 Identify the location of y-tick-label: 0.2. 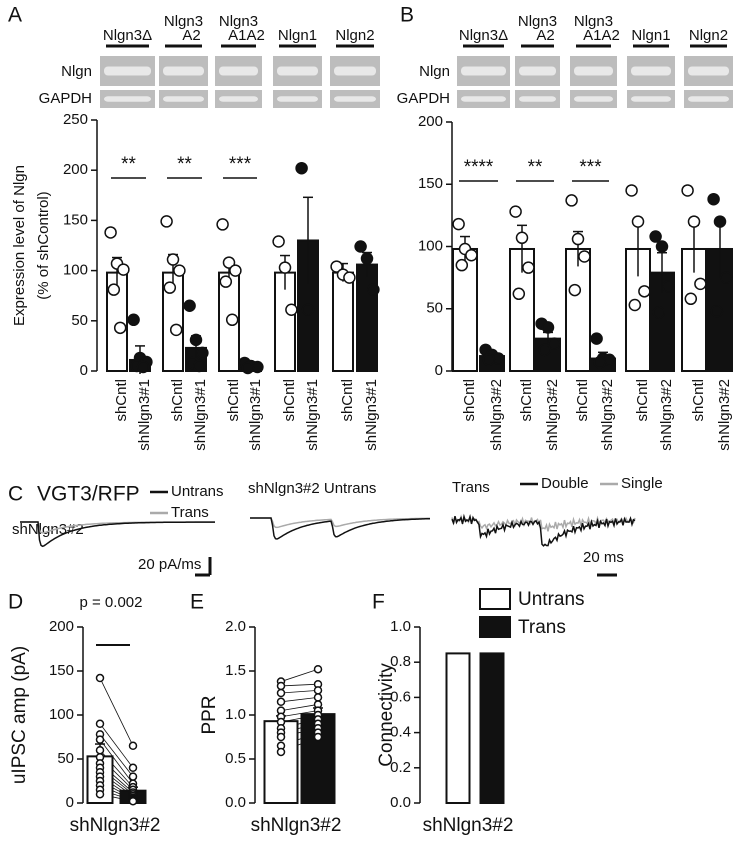
(400, 767).